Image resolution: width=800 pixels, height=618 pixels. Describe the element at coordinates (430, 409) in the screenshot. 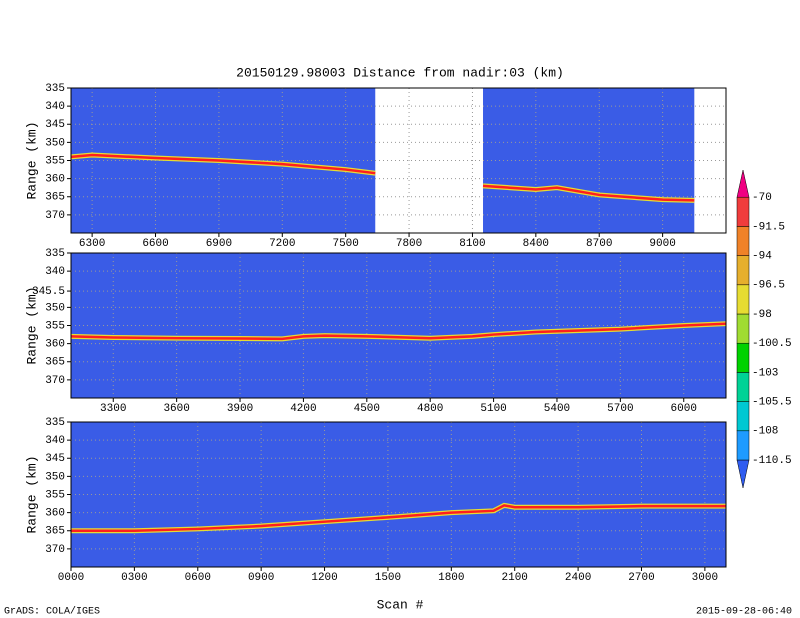

I see `x-tick-label: 4800` at that location.